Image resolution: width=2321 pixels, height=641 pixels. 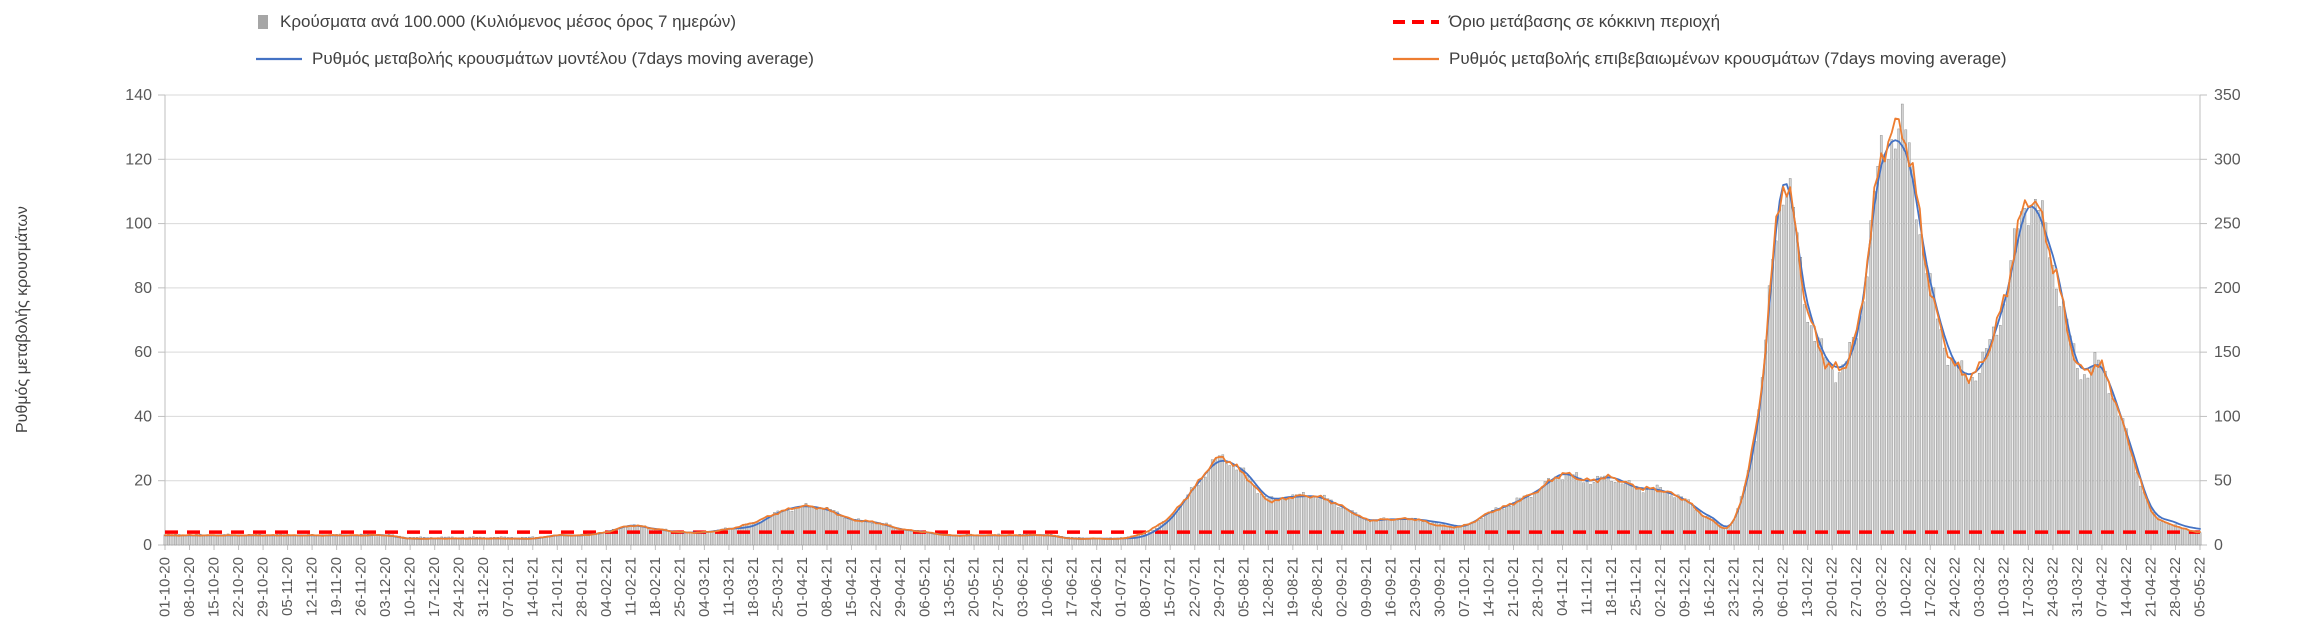 What do you see at coordinates (2126, 587) in the screenshot?
I see `svg-text: 14-04-22` at bounding box center [2126, 587].